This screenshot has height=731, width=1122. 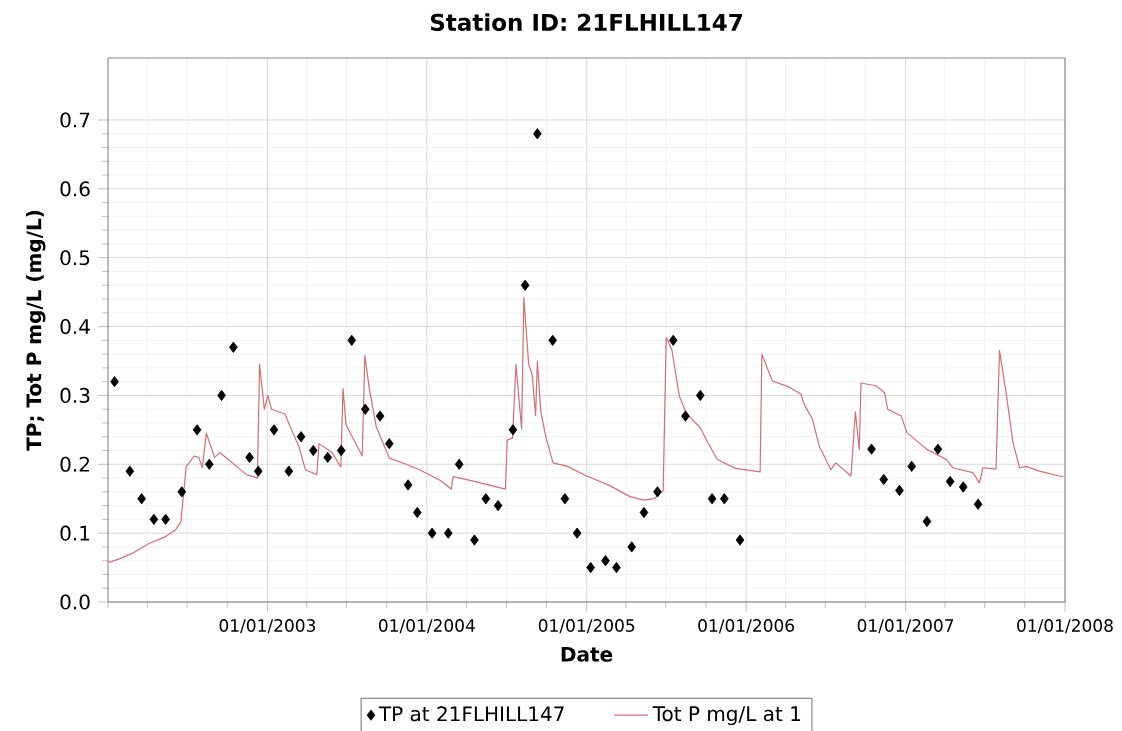 I want to click on y-tick-label: 0.5, so click(x=75, y=258).